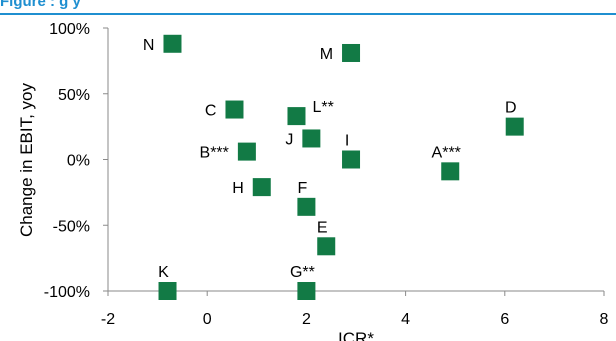 This screenshot has width=616, height=341. I want to click on data-point-label: B***, so click(214, 153).